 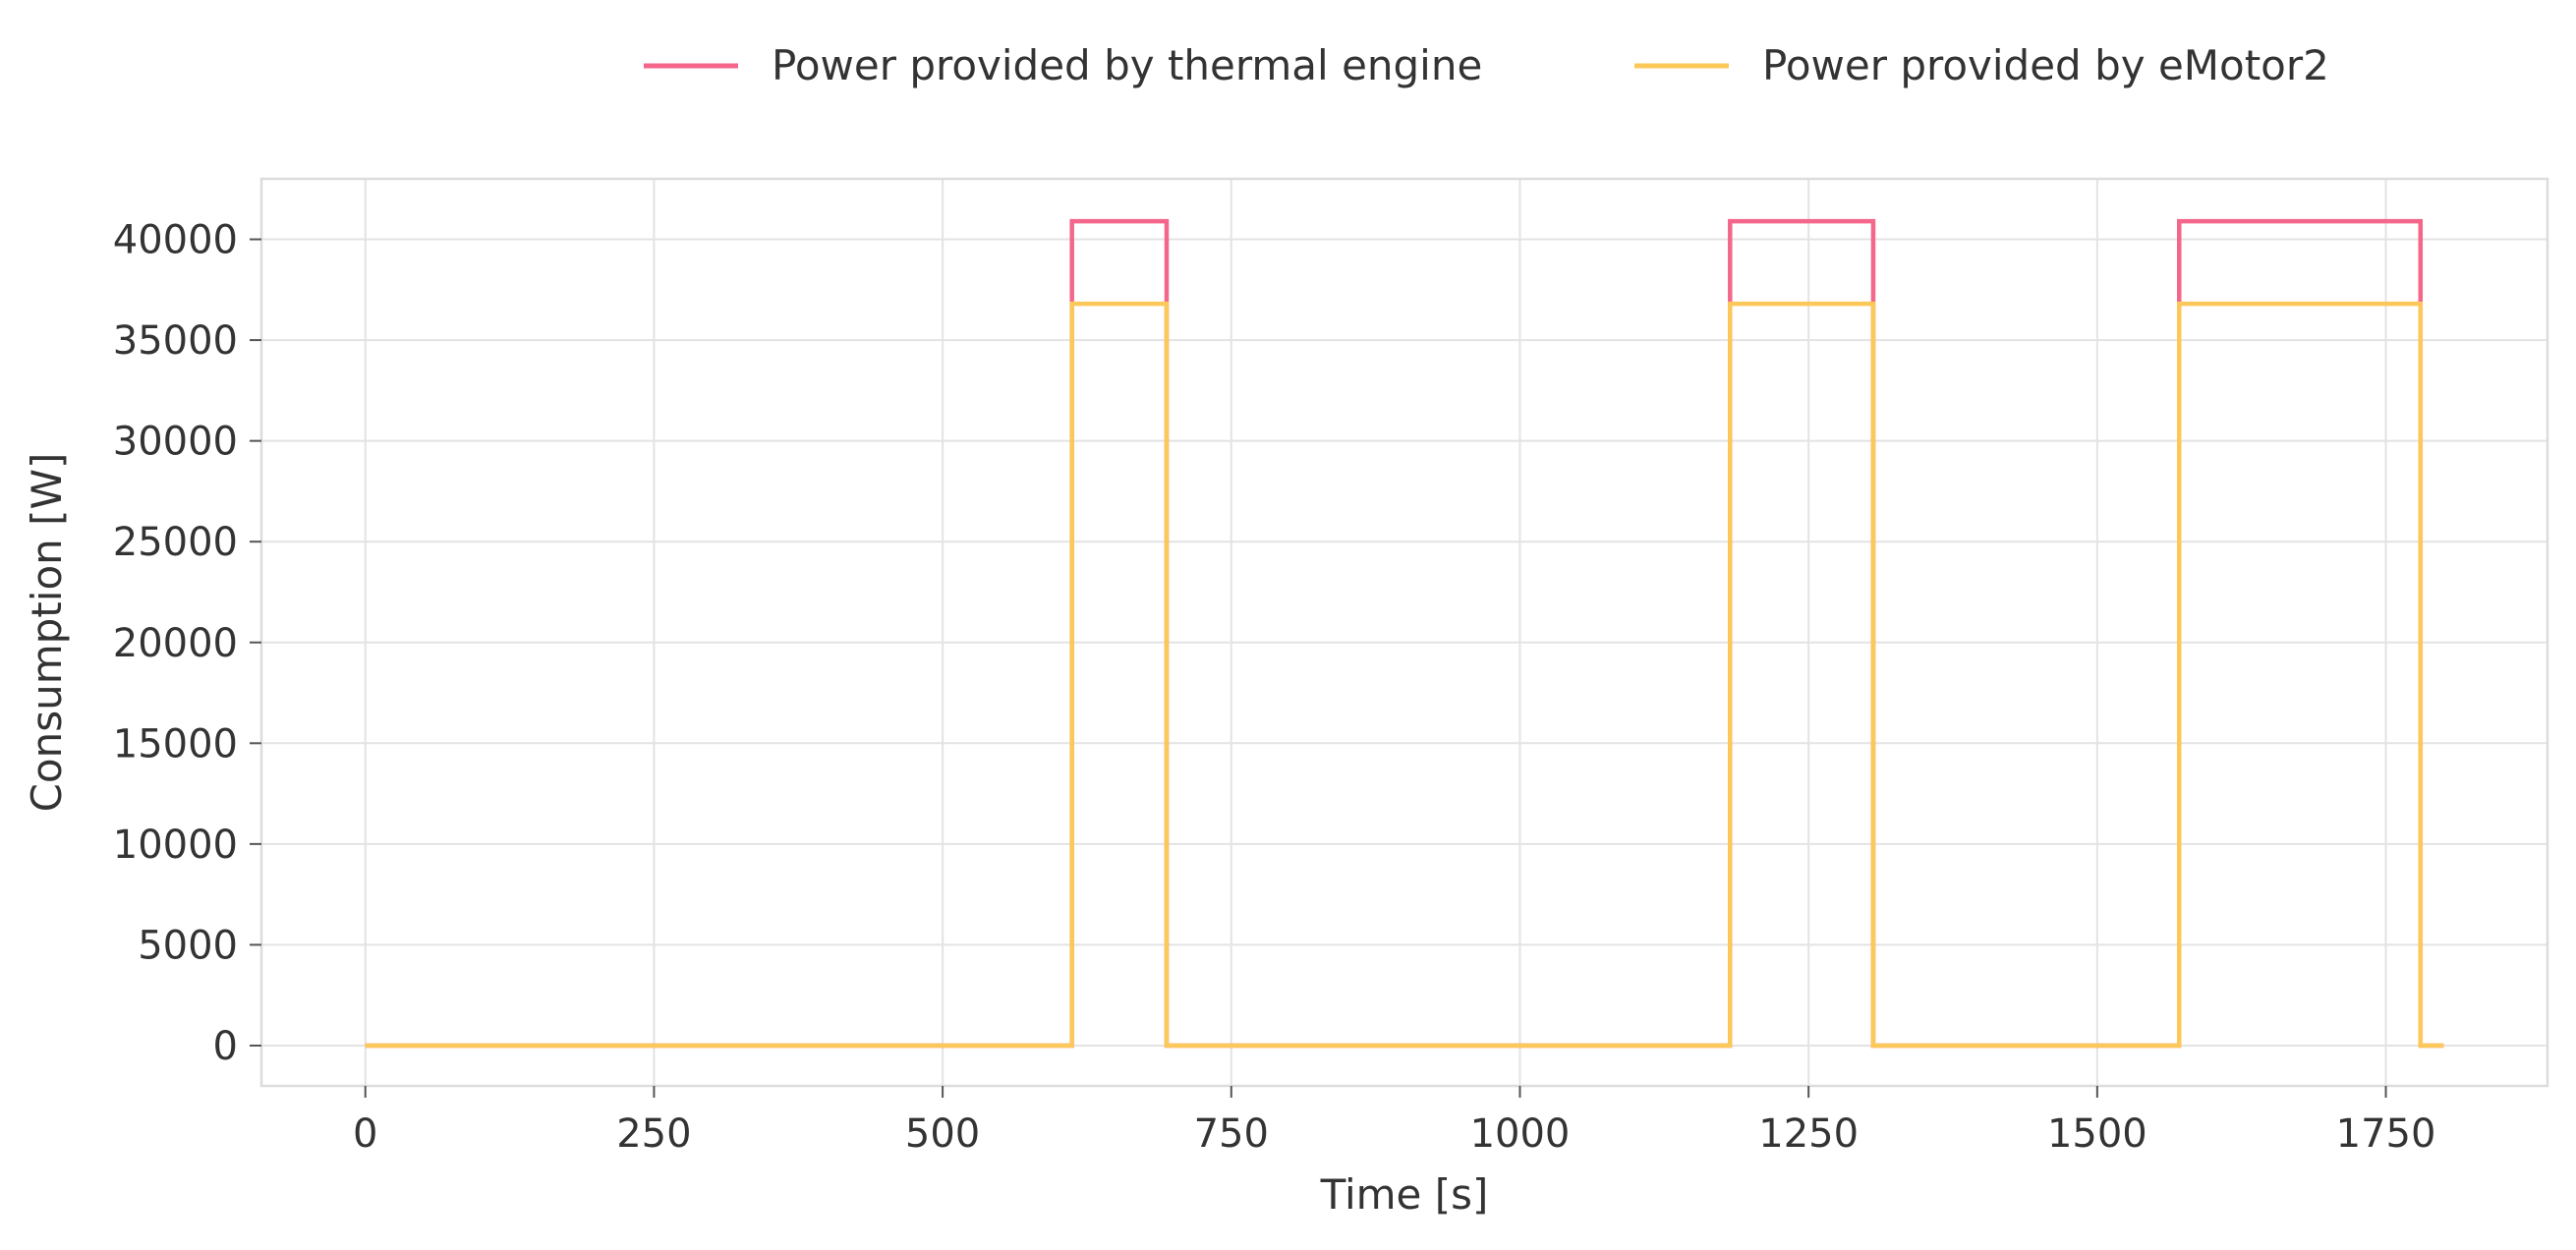 What do you see at coordinates (176, 442) in the screenshot?
I see `y-tick-label: 30000` at bounding box center [176, 442].